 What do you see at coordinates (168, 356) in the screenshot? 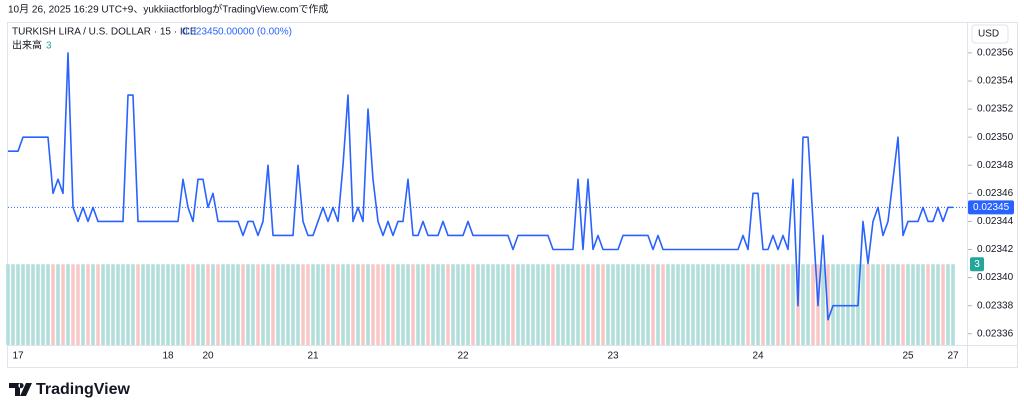
I see `x-tick-label: 18` at bounding box center [168, 356].